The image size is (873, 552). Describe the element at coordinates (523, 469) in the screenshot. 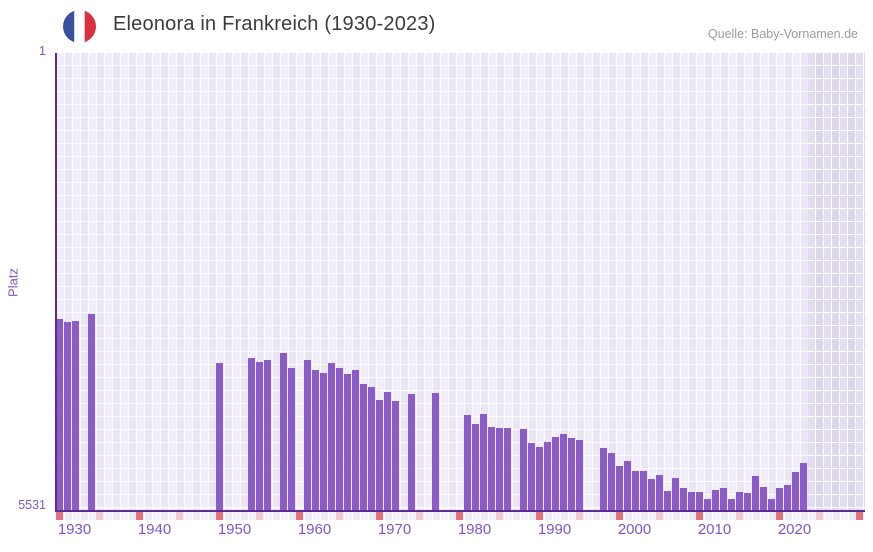

I see `bar-1988` at that location.